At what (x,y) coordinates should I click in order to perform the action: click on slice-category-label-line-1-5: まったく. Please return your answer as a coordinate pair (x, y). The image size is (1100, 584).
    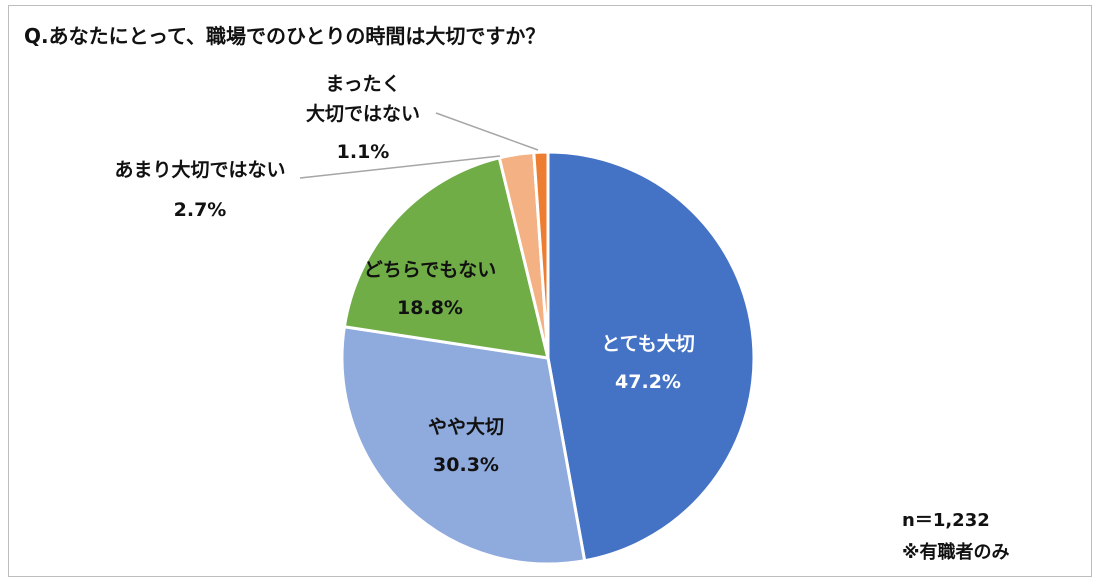
    Looking at the image, I should click on (362, 84).